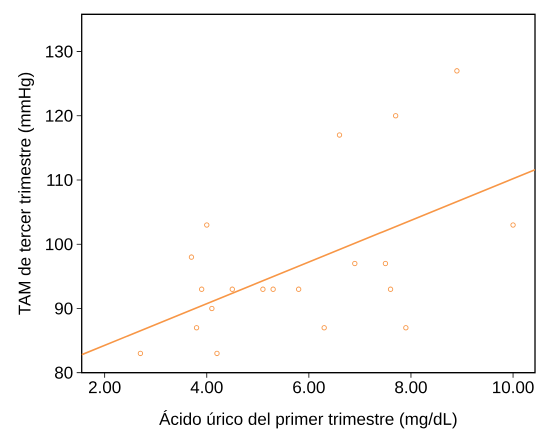  I want to click on y-tick-label: 90, so click(64, 308).